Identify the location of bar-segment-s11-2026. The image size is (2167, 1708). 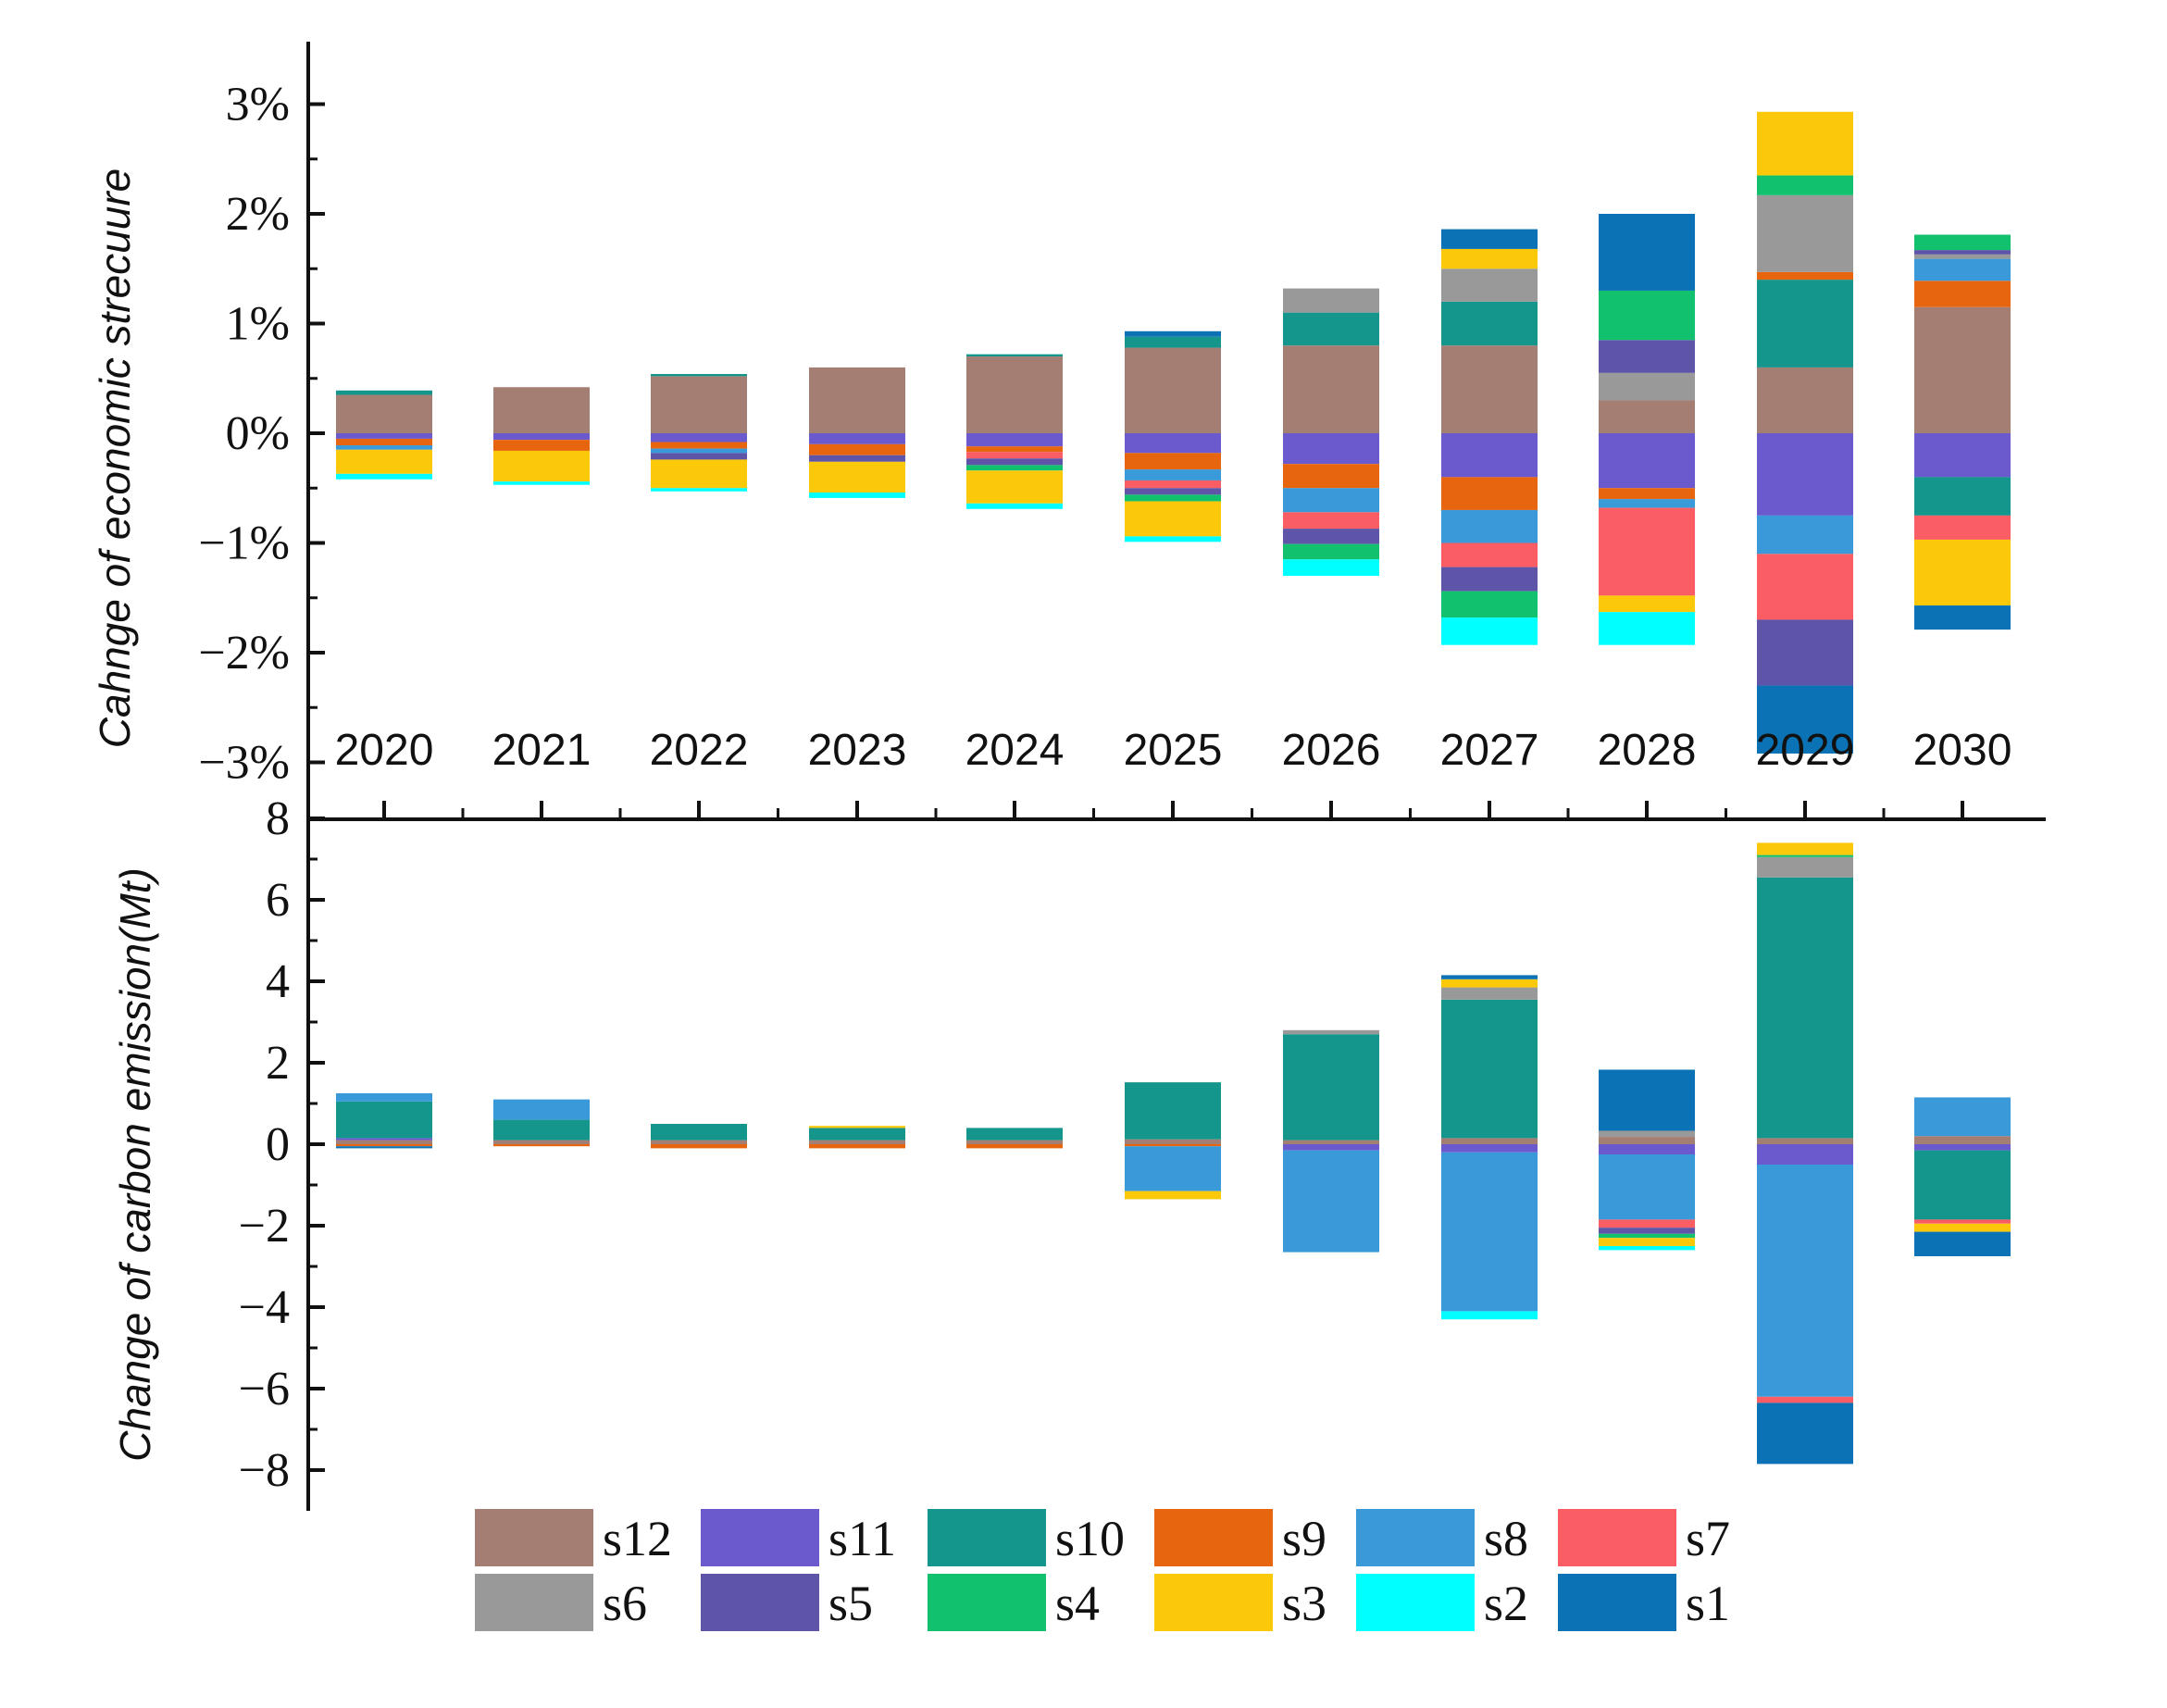
(1331, 449).